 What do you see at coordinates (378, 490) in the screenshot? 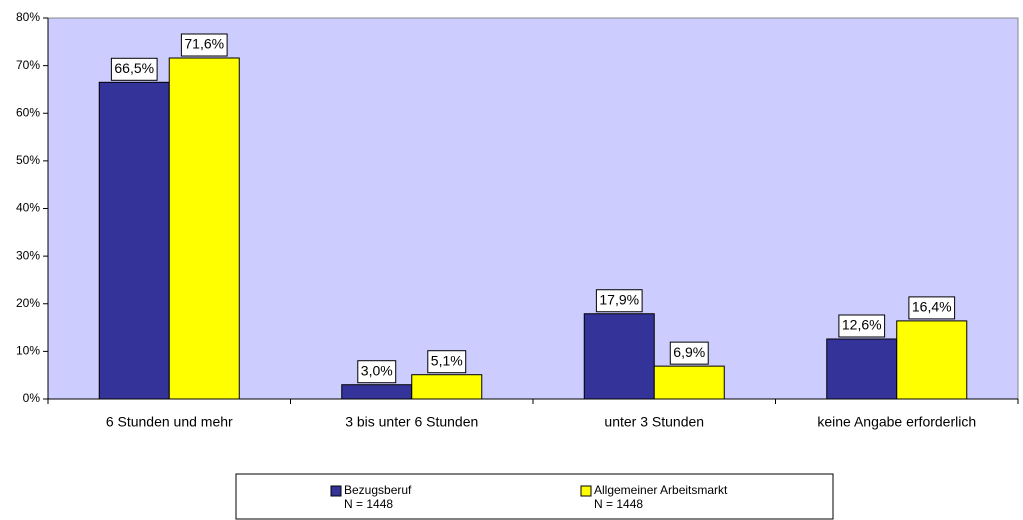
I see `legend-label: Bezugsberuf` at bounding box center [378, 490].